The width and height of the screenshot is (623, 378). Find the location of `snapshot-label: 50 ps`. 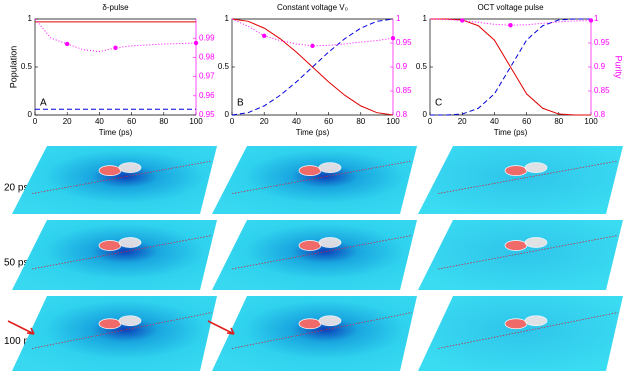

snapshot-label: 50 ps is located at coordinates (16, 263).